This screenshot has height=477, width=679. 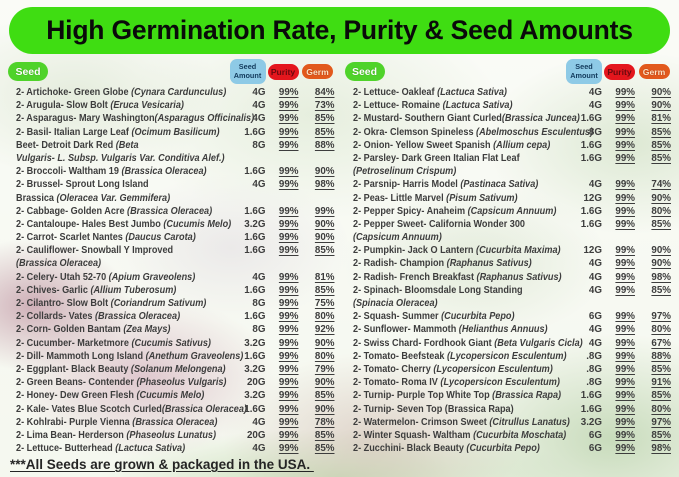 What do you see at coordinates (71, 238) in the screenshot?
I see `seed-common-name: 2- Carrot- Scarlet Nantes` at bounding box center [71, 238].